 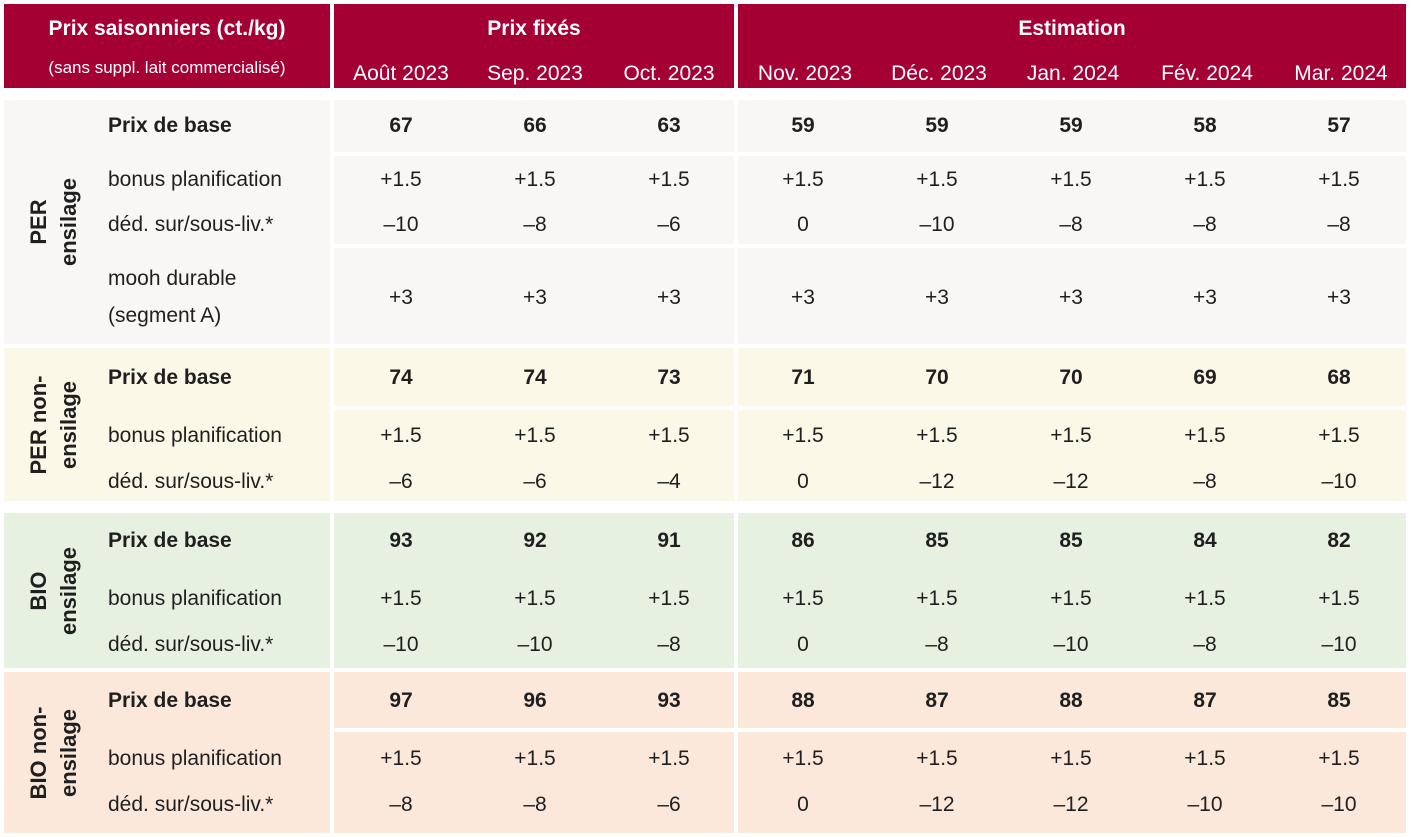 I want to click on group-label: PER non-ensilage, so click(x=54, y=424).